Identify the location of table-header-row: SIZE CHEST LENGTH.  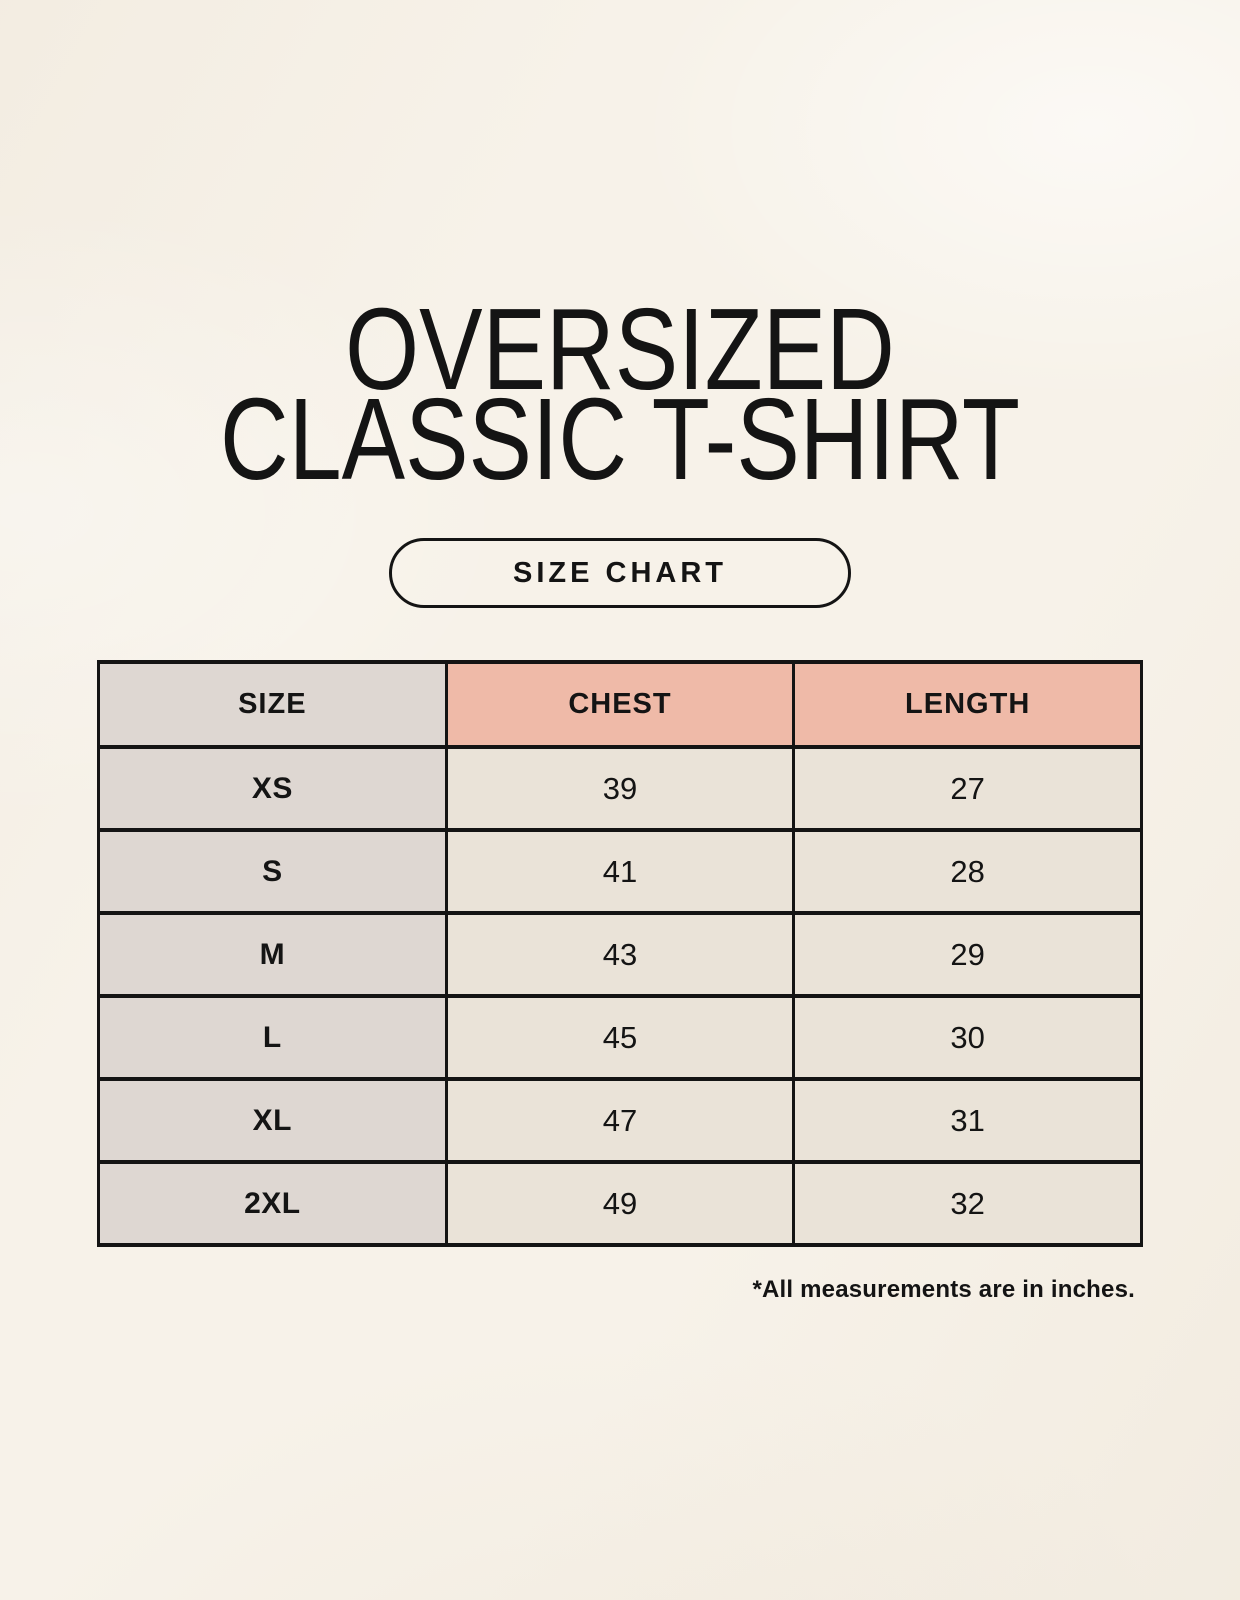
(620, 704).